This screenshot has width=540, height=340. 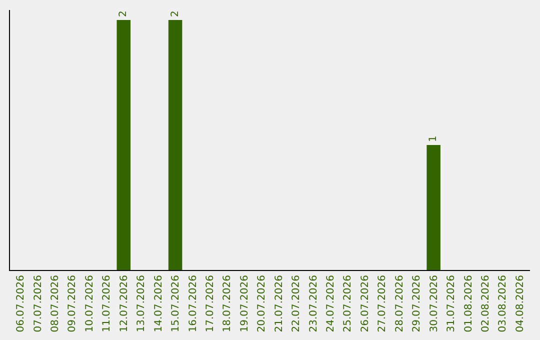 What do you see at coordinates (142, 303) in the screenshot?
I see `x-tick-label: 13.07.2026` at bounding box center [142, 303].